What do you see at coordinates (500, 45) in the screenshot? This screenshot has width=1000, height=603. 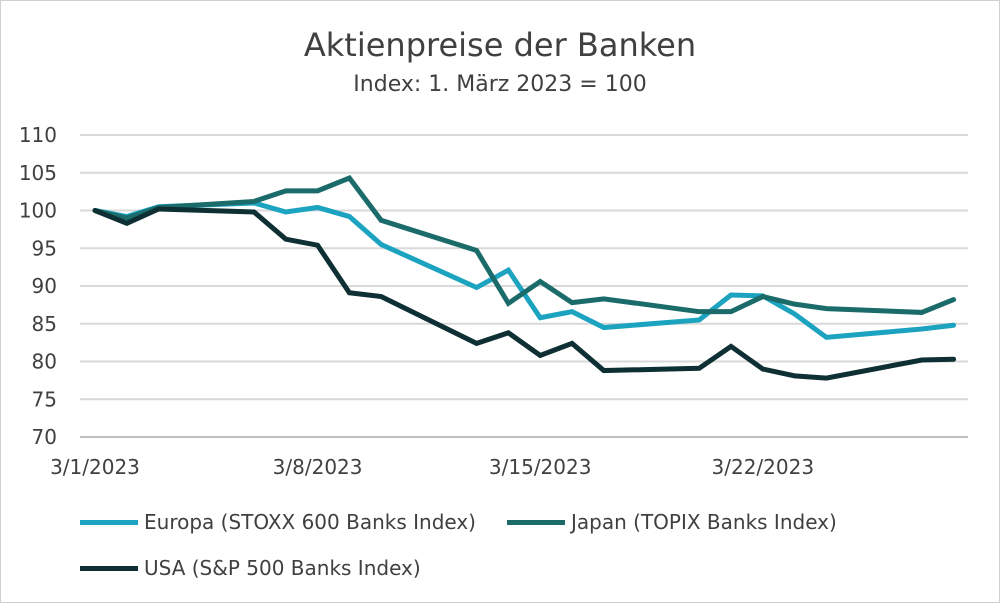 I see `chart-title: Aktienpreise der Banken` at bounding box center [500, 45].